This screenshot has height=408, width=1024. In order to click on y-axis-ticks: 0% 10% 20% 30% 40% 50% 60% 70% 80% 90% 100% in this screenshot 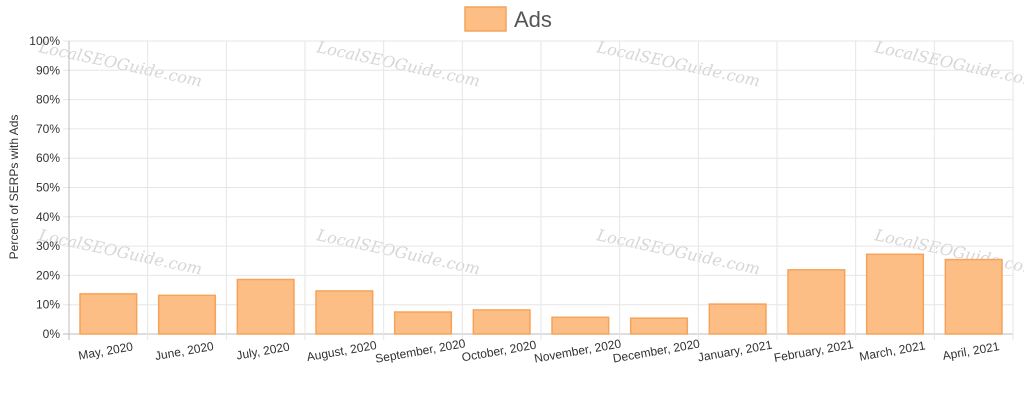, I will do `click(44, 187)`.